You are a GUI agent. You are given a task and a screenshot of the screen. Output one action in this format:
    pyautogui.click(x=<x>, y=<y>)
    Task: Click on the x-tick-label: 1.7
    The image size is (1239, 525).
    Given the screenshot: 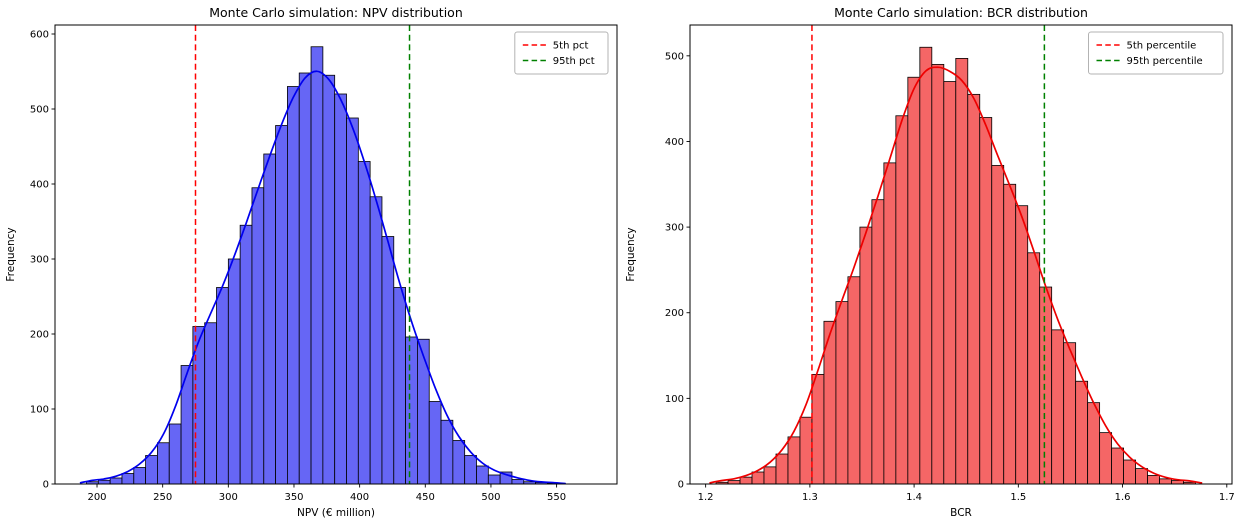 What is the action you would take?
    pyautogui.click(x=1227, y=497)
    